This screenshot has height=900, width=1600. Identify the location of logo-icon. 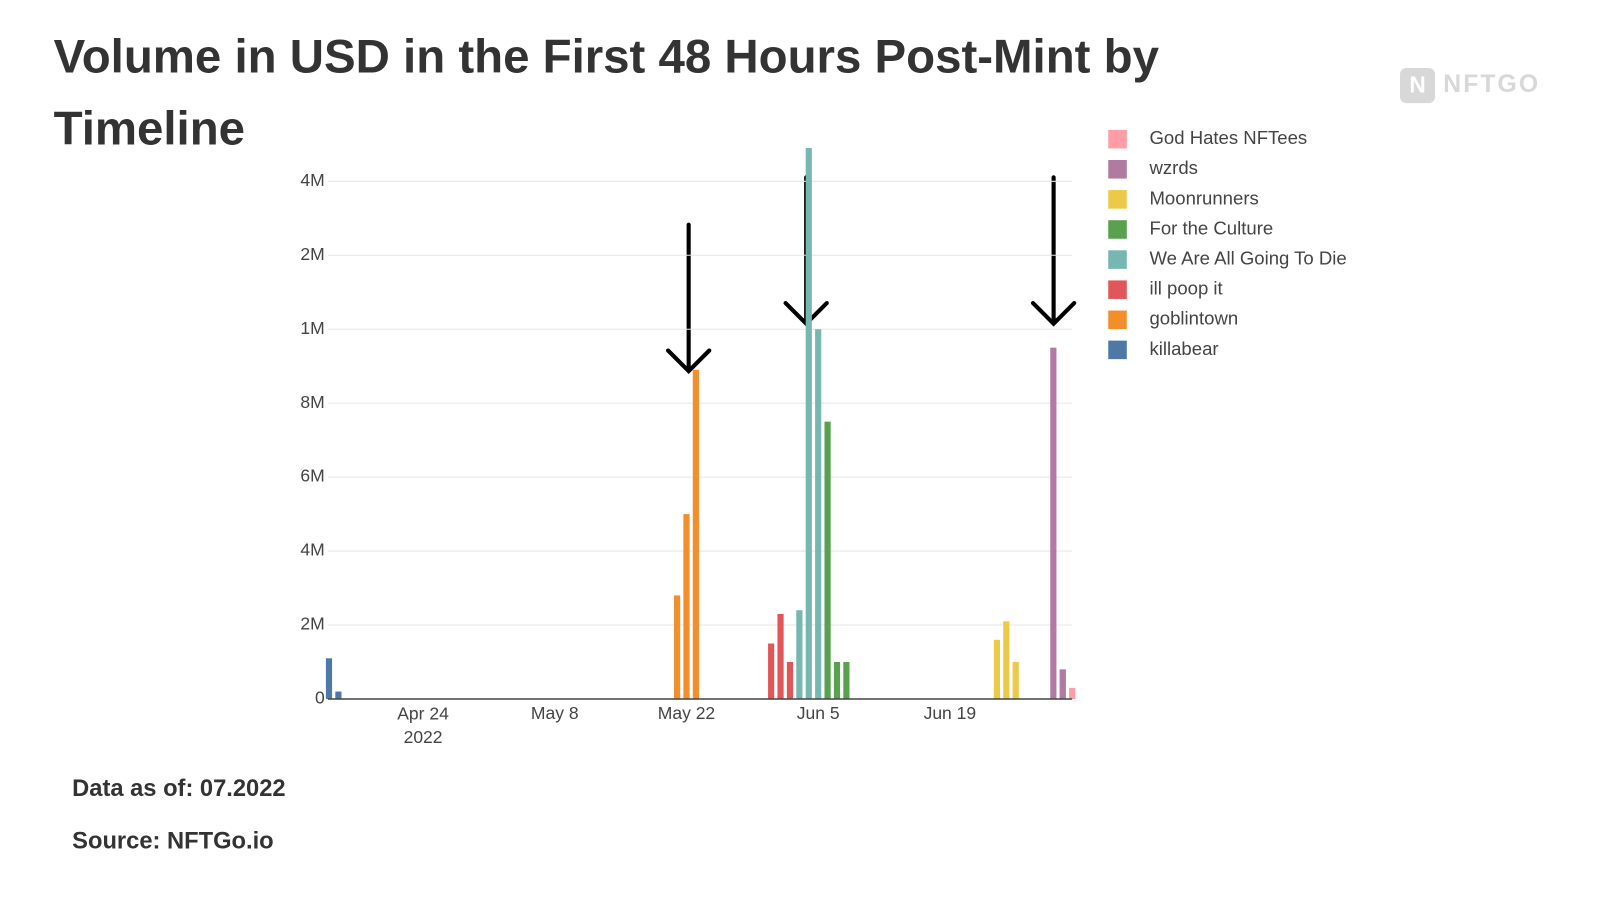
(1418, 86).